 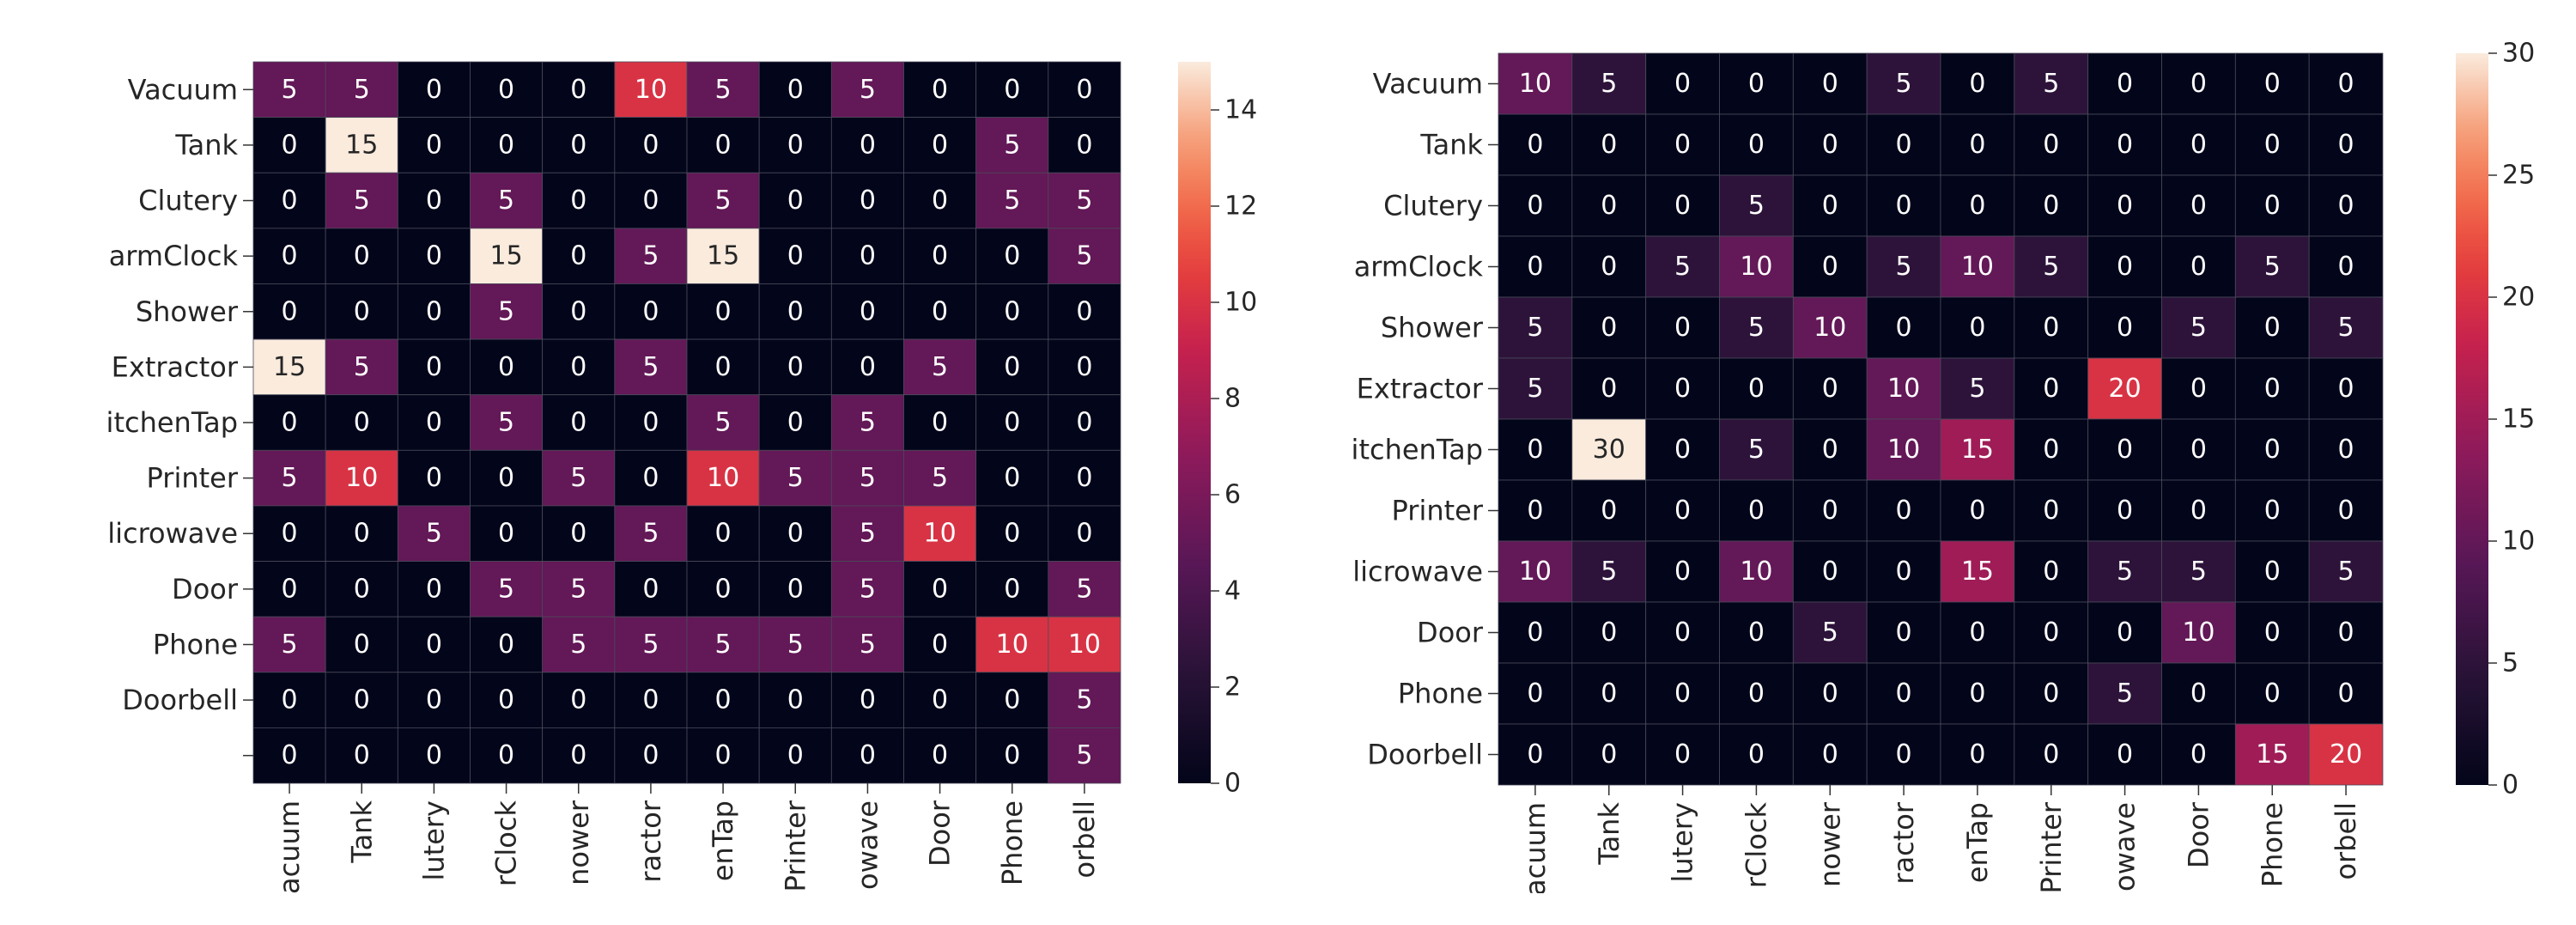 What do you see at coordinates (1428, 84) in the screenshot?
I see `y-tick-label: Vacuum` at bounding box center [1428, 84].